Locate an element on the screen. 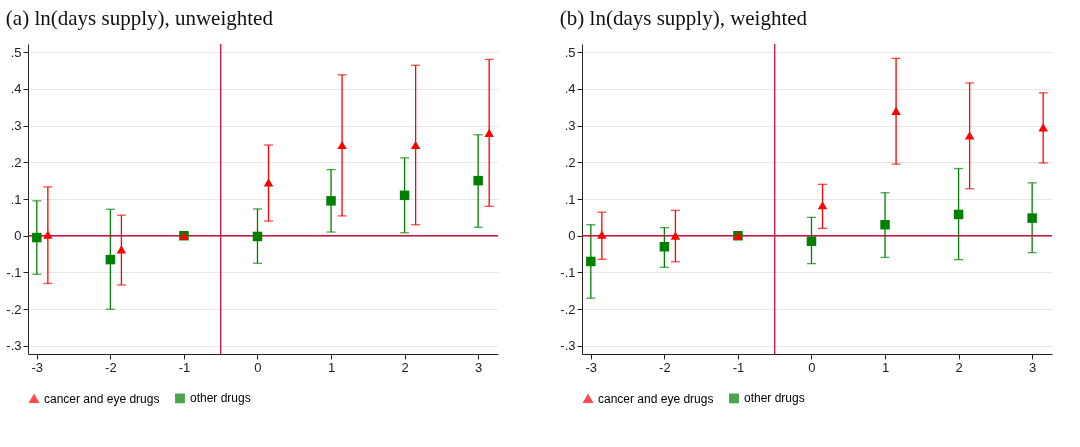 This screenshot has width=1080, height=447. chart-title: (a) ln(days supply), unweighted is located at coordinates (139, 18).